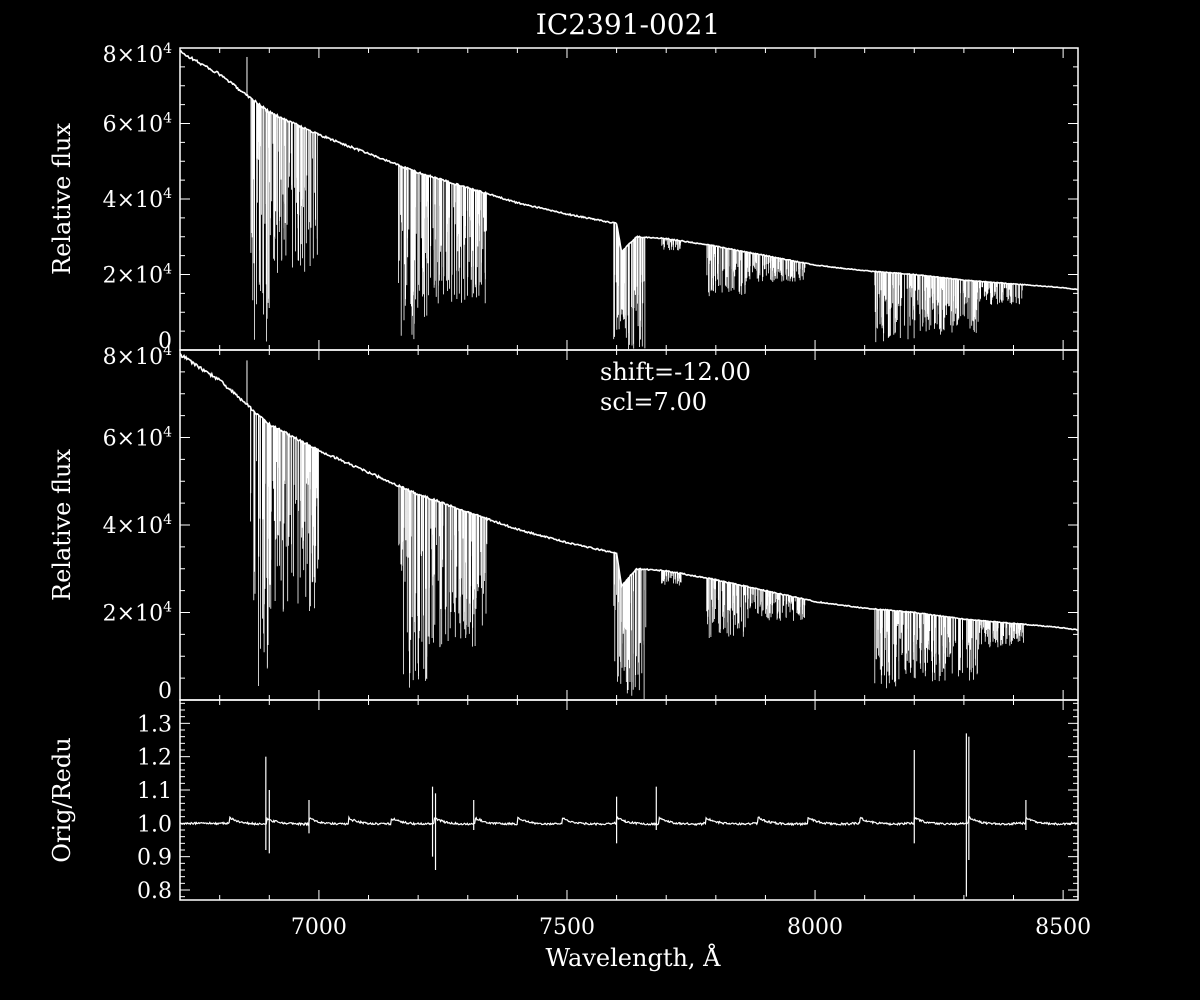  Describe the element at coordinates (815, 927) in the screenshot. I see `x-tick-label: 8000` at that location.